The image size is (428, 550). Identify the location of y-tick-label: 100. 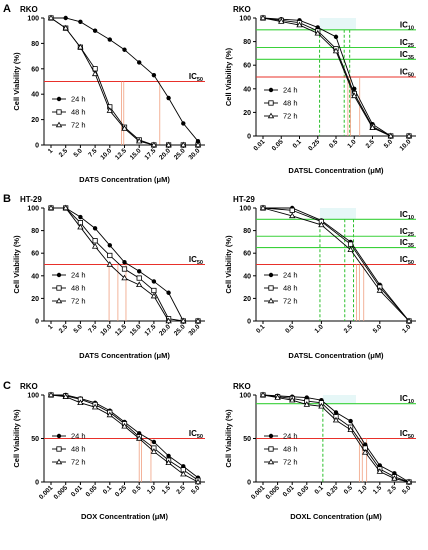
(33, 209).